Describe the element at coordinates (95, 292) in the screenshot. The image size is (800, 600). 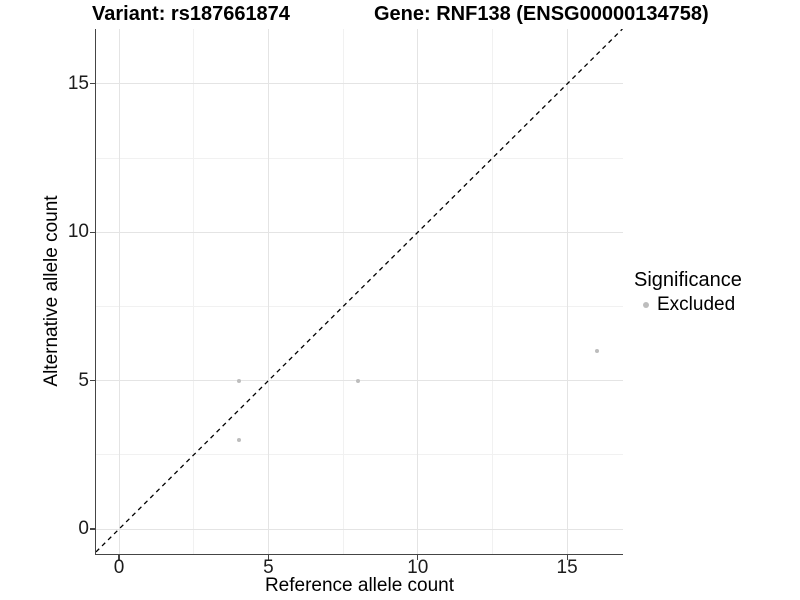
I see `y-axis-line` at that location.